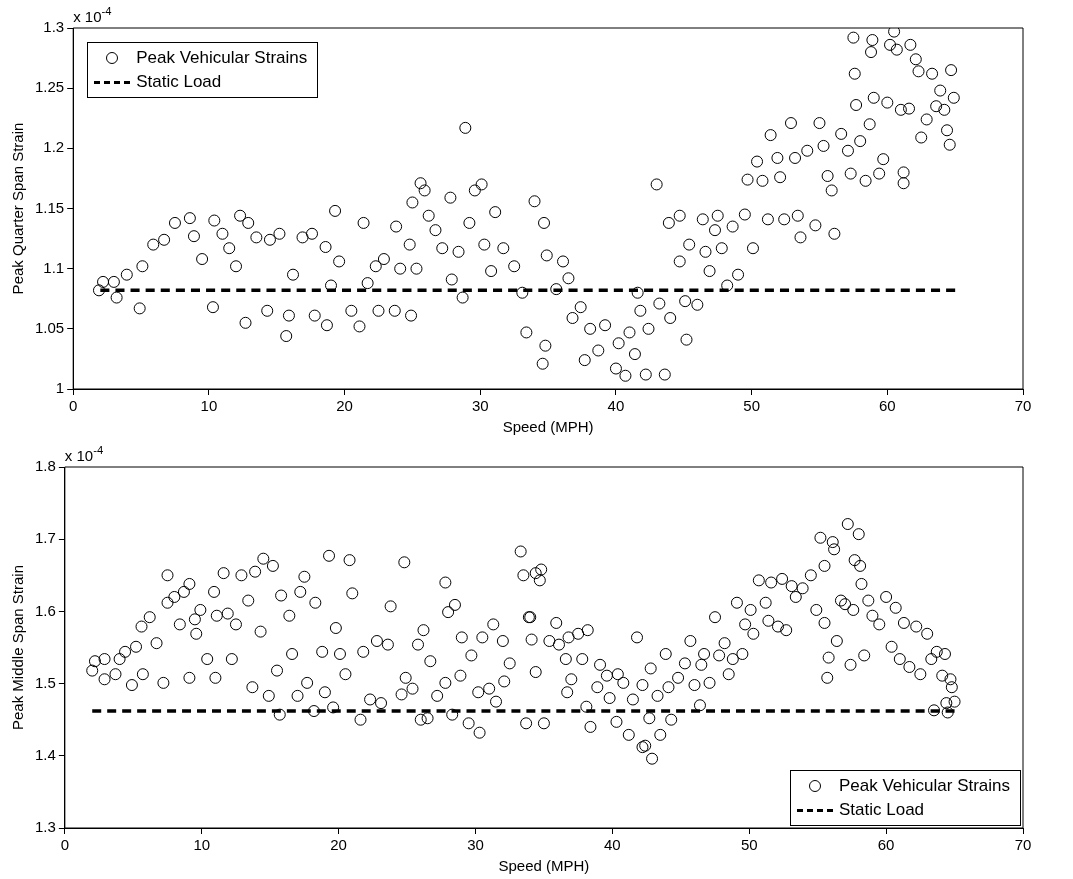 The width and height of the screenshot is (1073, 879). Describe the element at coordinates (49, 87) in the screenshot. I see `y-tick-label: 1.25` at that location.